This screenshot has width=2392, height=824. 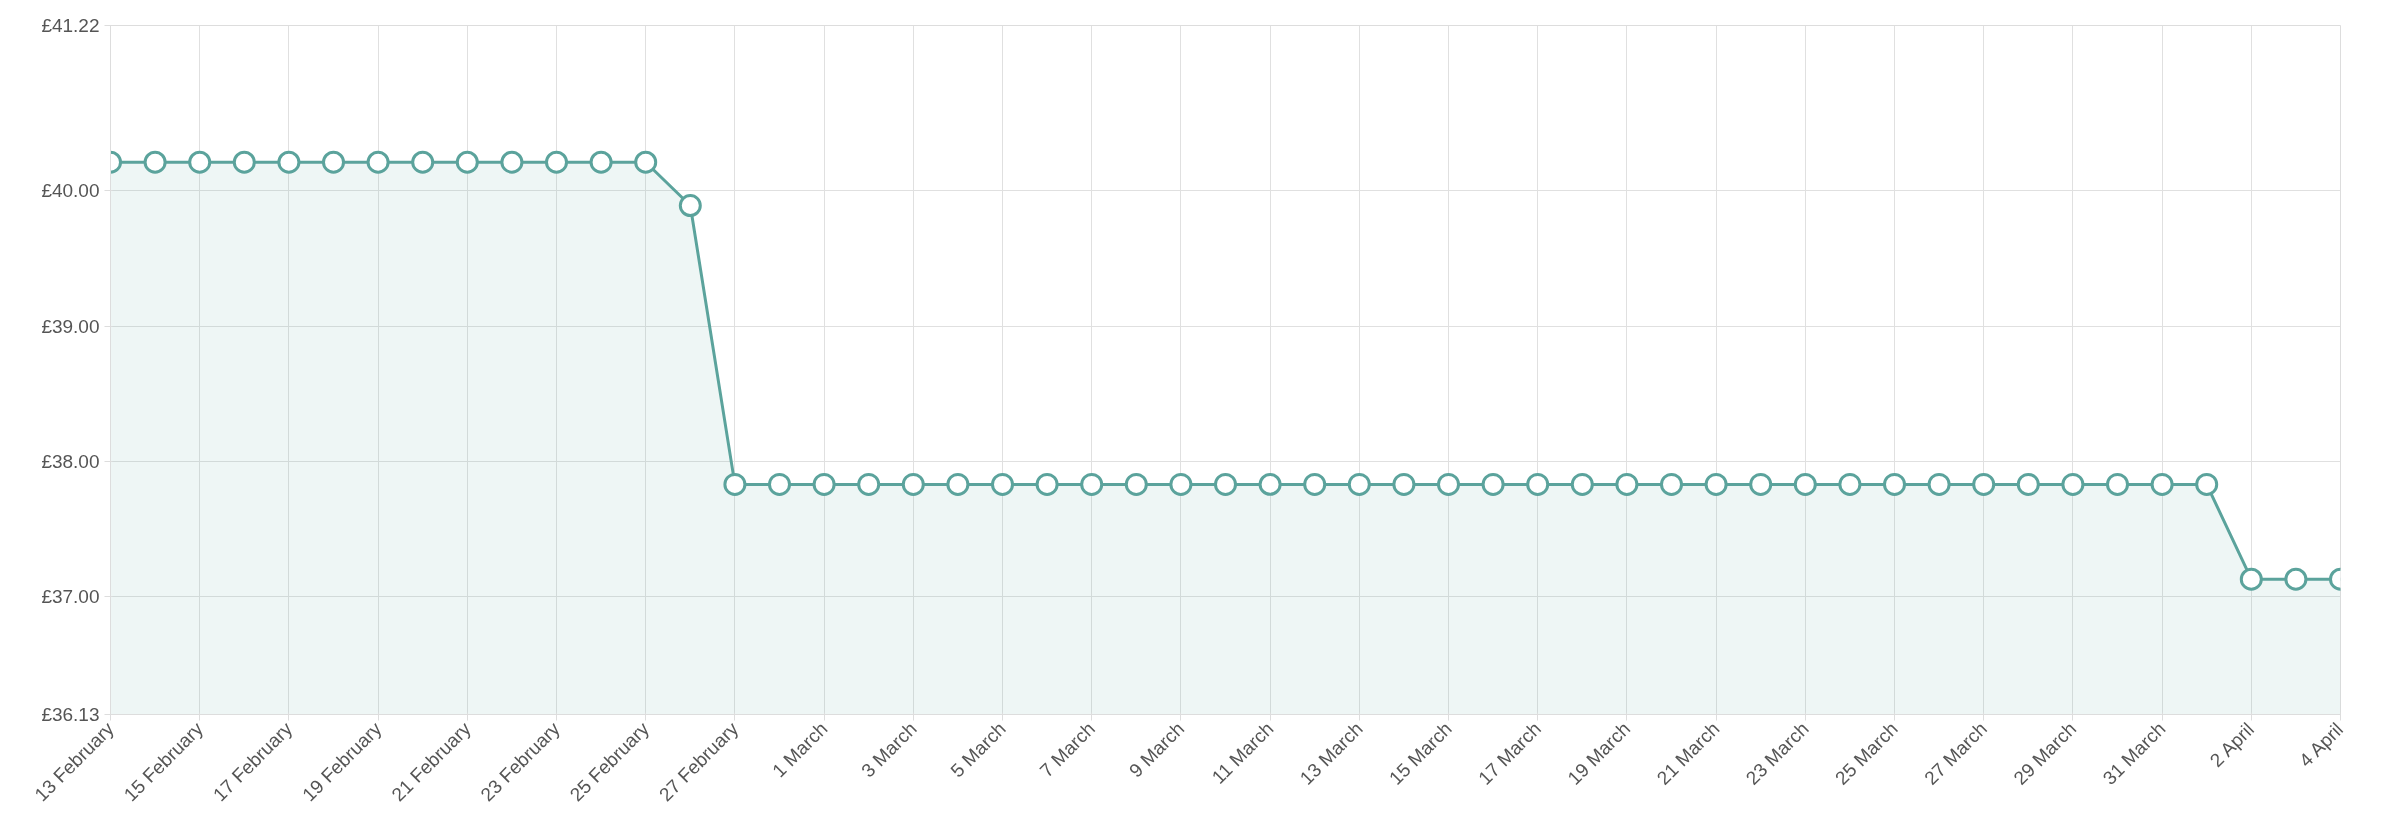 What do you see at coordinates (70, 461) in the screenshot?
I see `y-tick-label: £38.00` at bounding box center [70, 461].